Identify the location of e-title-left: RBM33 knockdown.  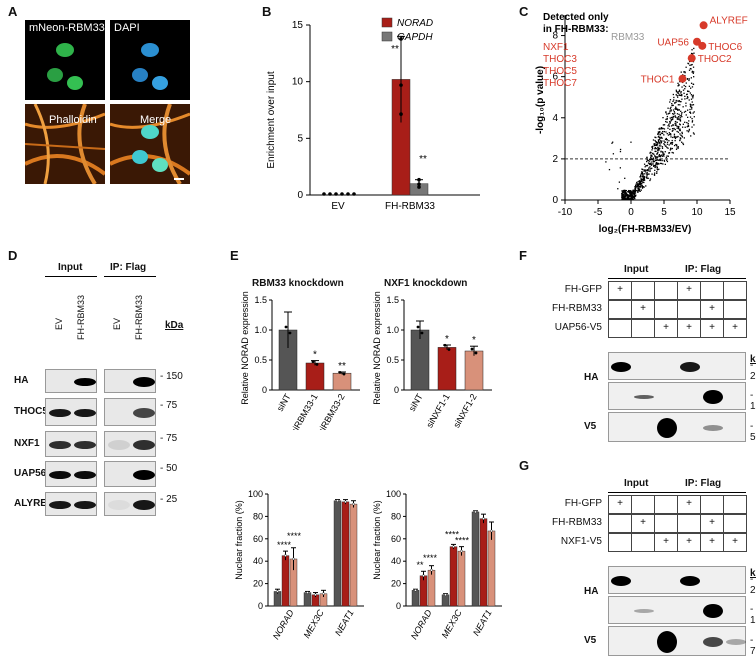
(298, 283).